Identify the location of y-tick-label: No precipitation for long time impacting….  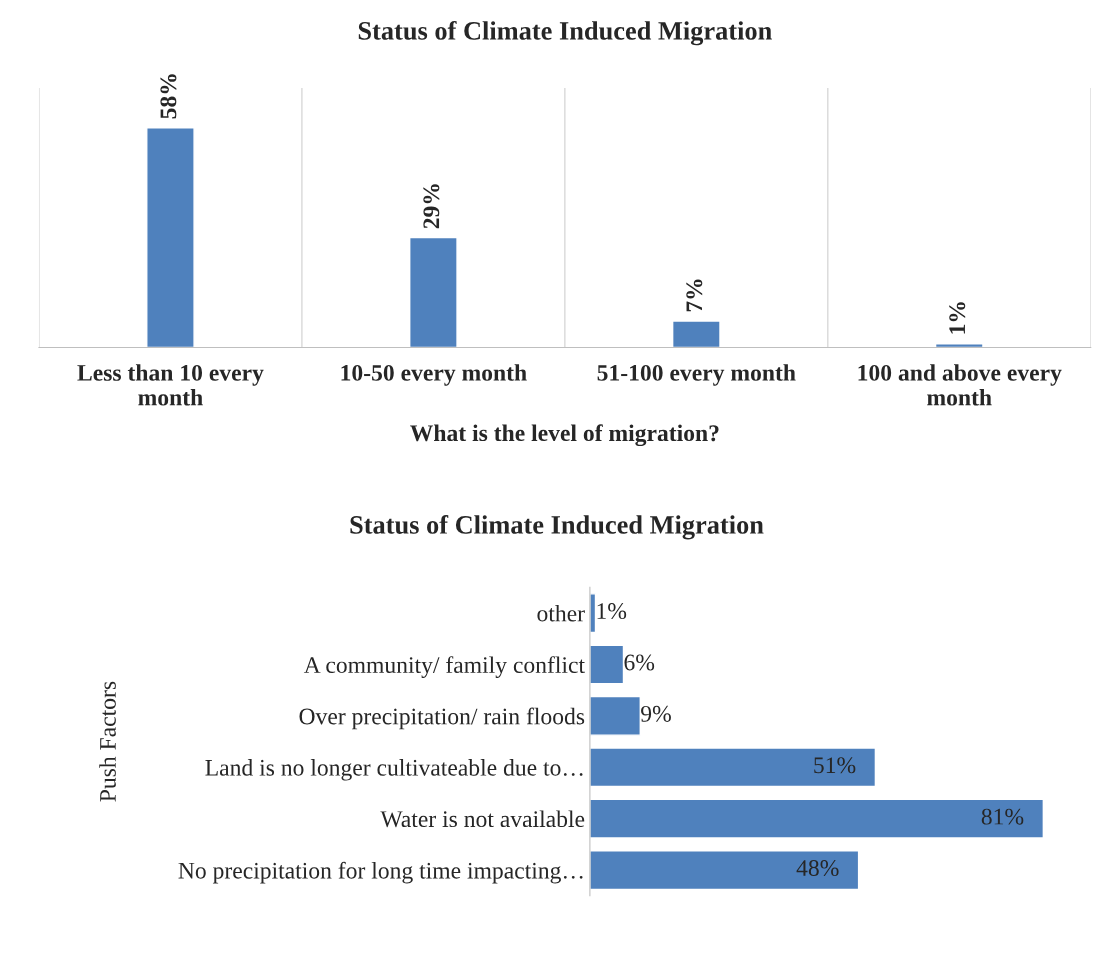
(380, 872).